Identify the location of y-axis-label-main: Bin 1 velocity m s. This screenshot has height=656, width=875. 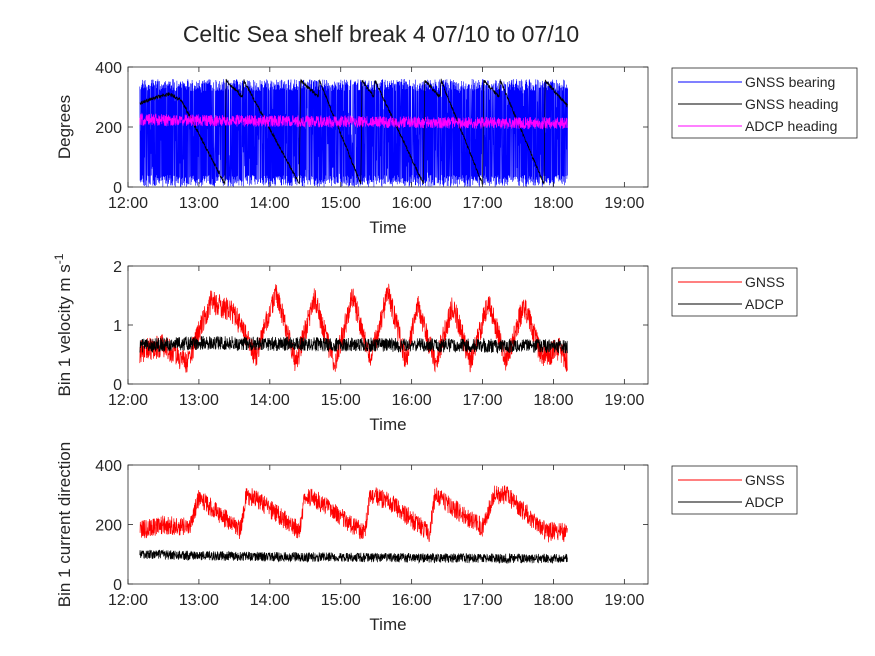
(64, 330).